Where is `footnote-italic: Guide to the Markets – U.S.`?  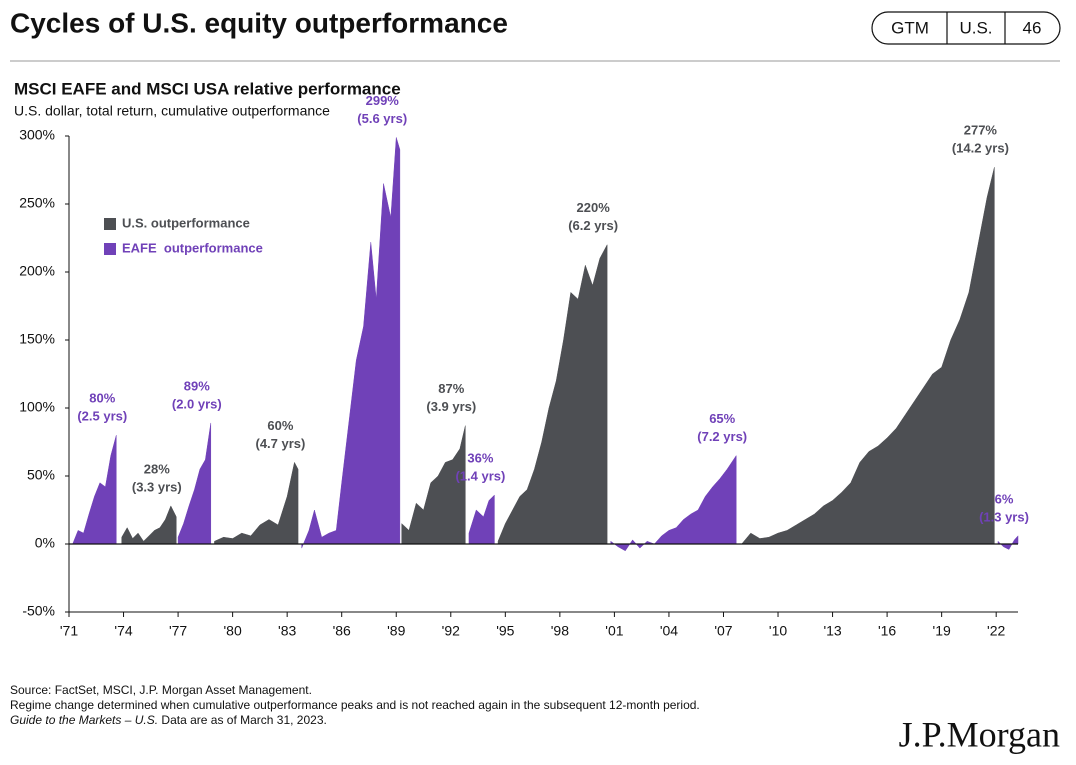
footnote-italic: Guide to the Markets – U.S. is located at coordinates (84, 720).